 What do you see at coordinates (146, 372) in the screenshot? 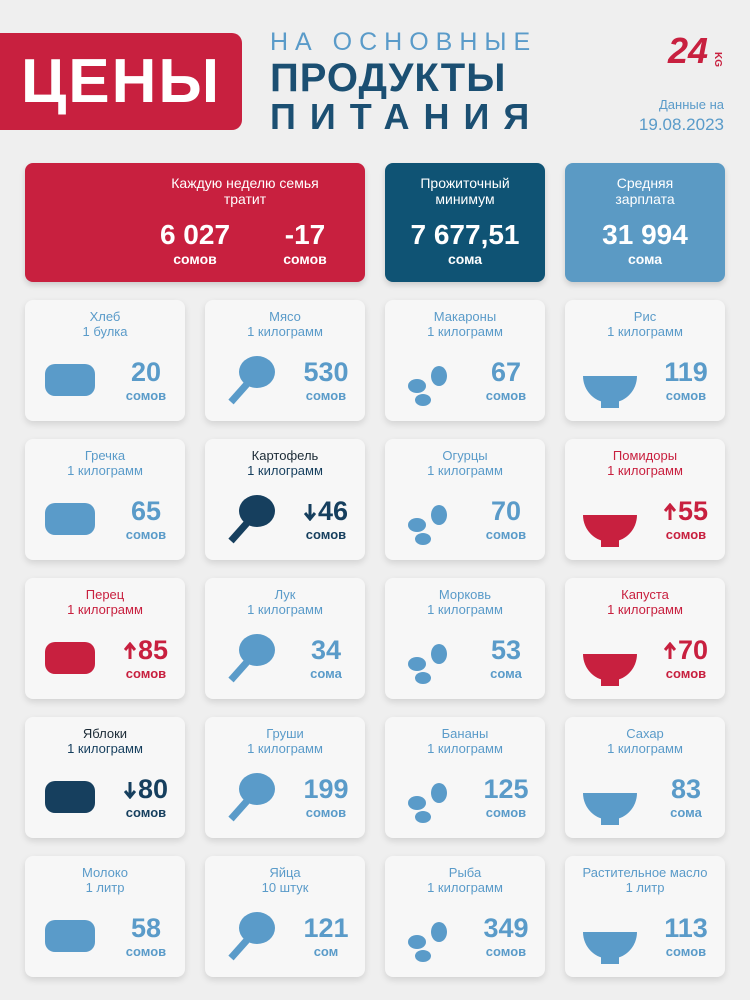
I see `product-price: 20` at bounding box center [146, 372].